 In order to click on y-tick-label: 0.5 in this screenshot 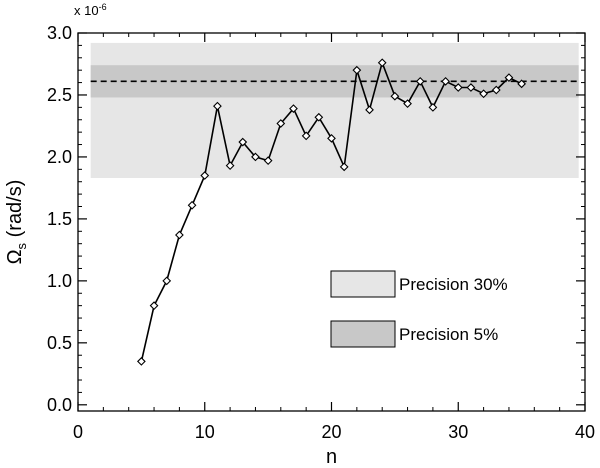, I will do `click(59, 343)`.